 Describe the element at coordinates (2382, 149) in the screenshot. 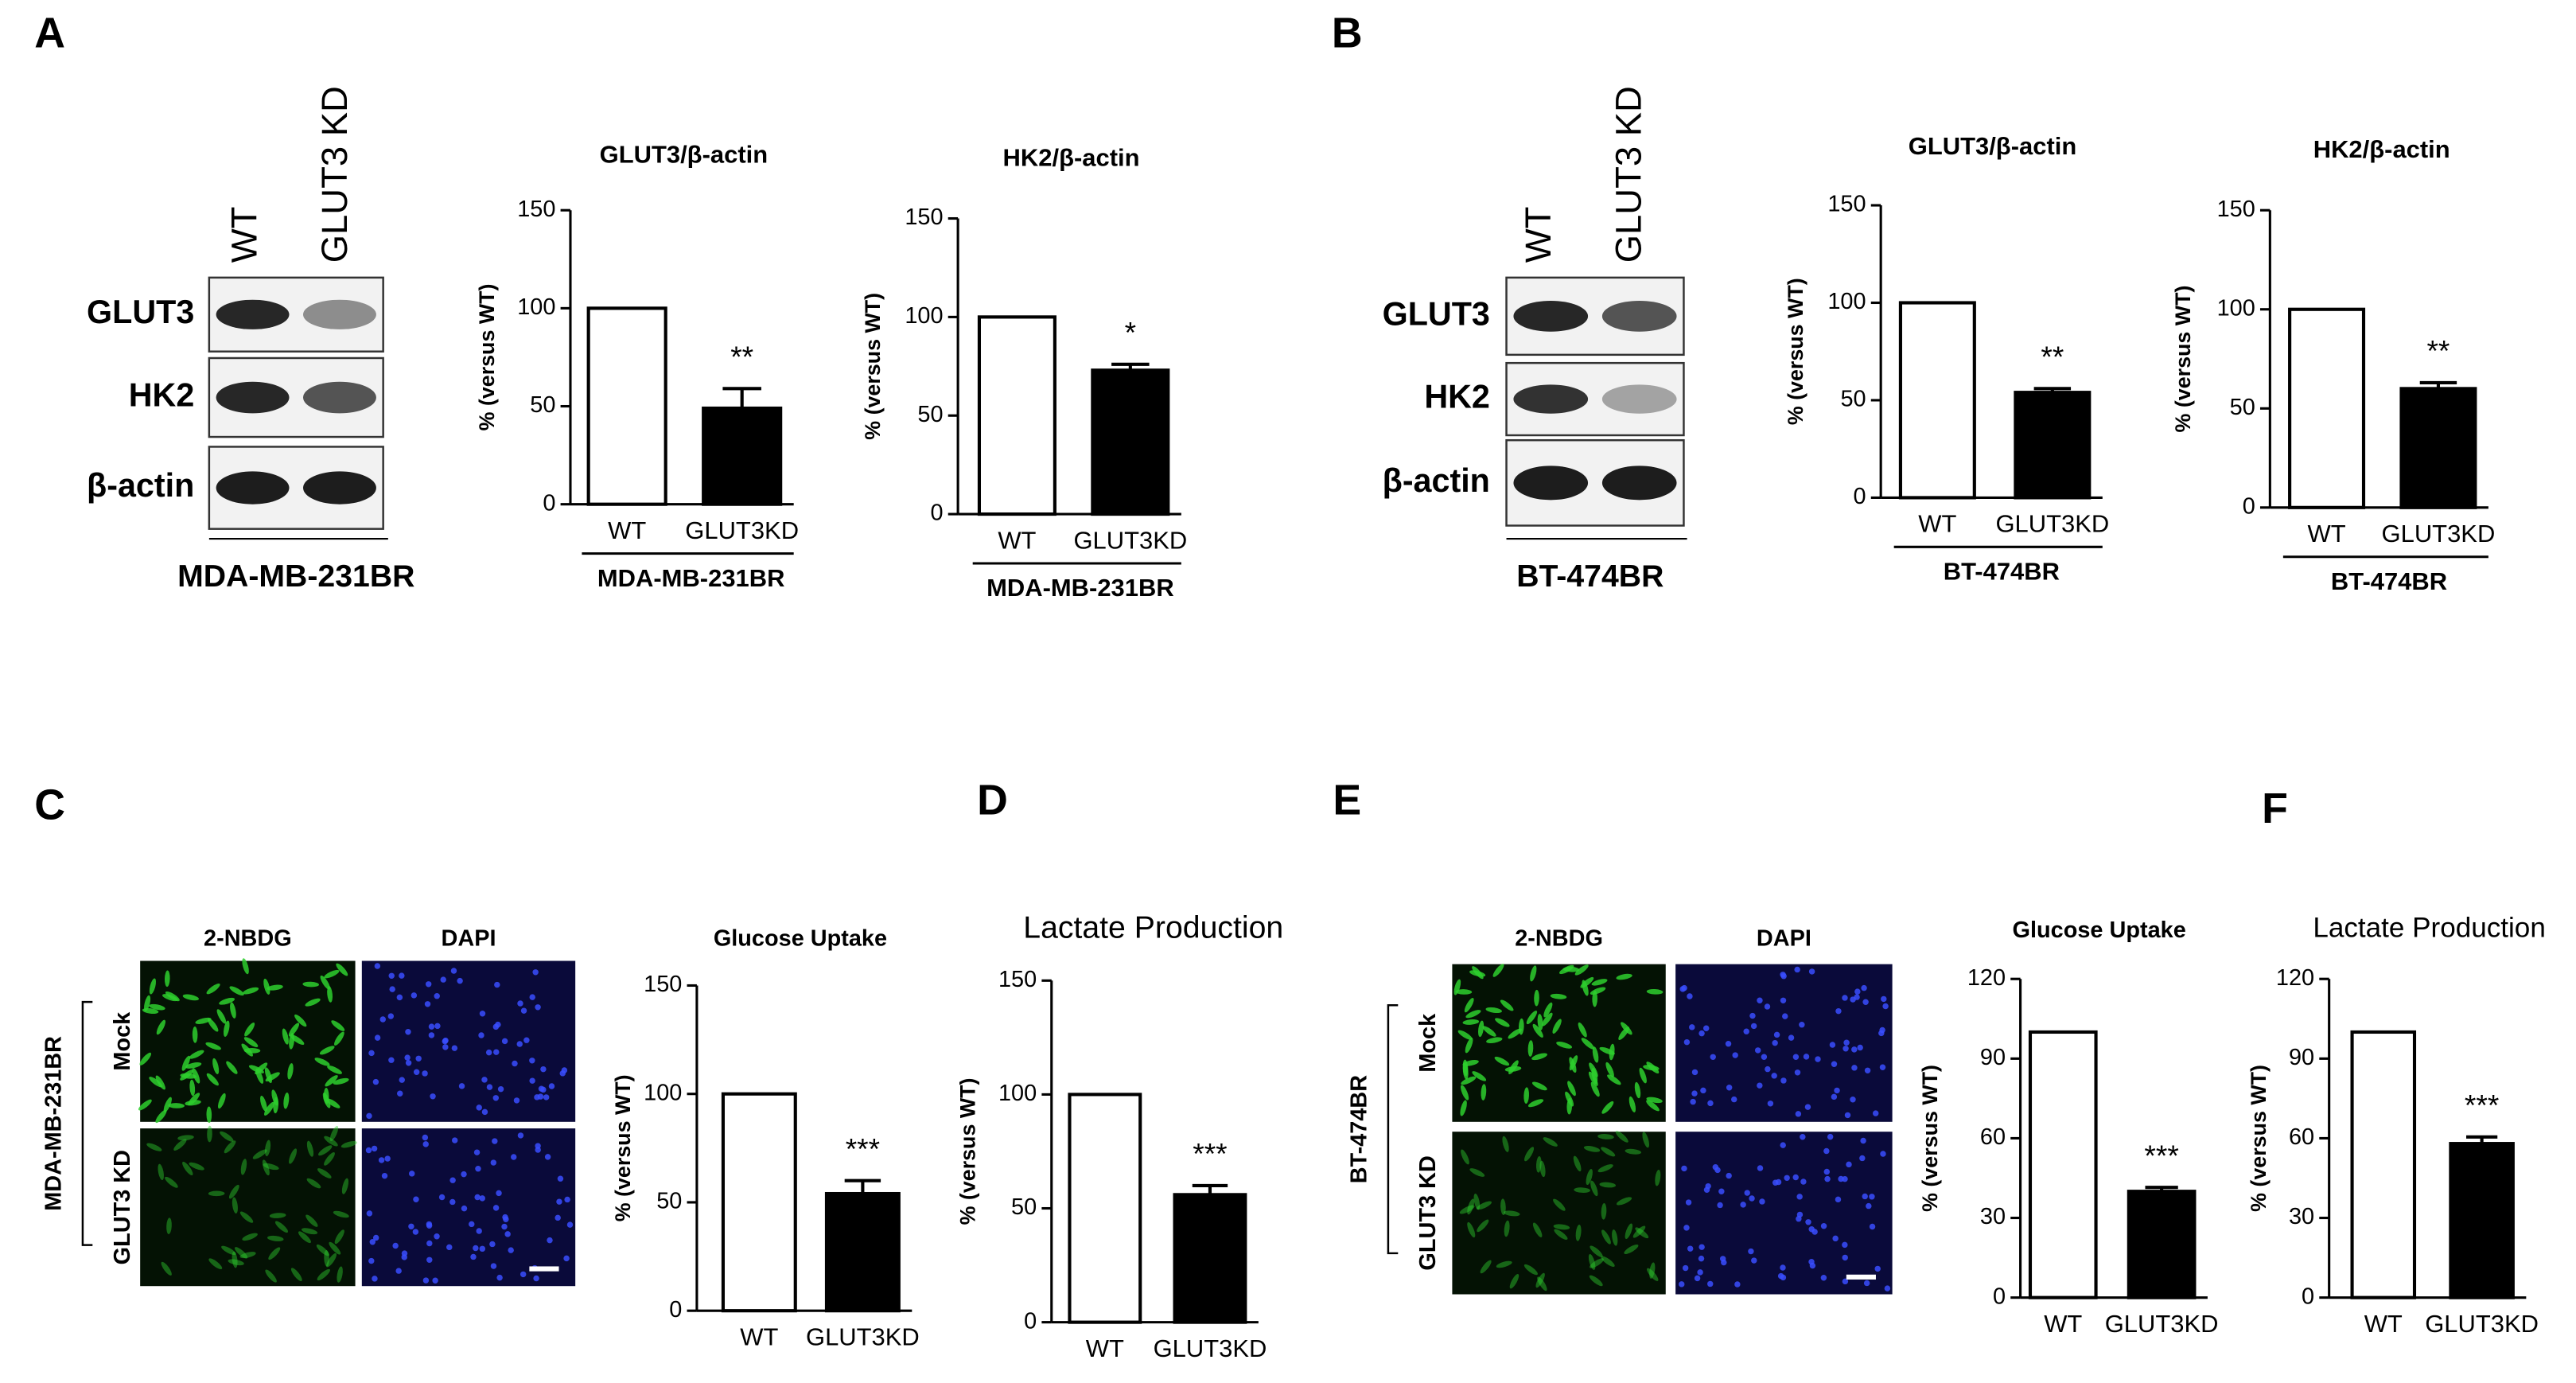

I see `chart-title: HK2/β-actin` at that location.